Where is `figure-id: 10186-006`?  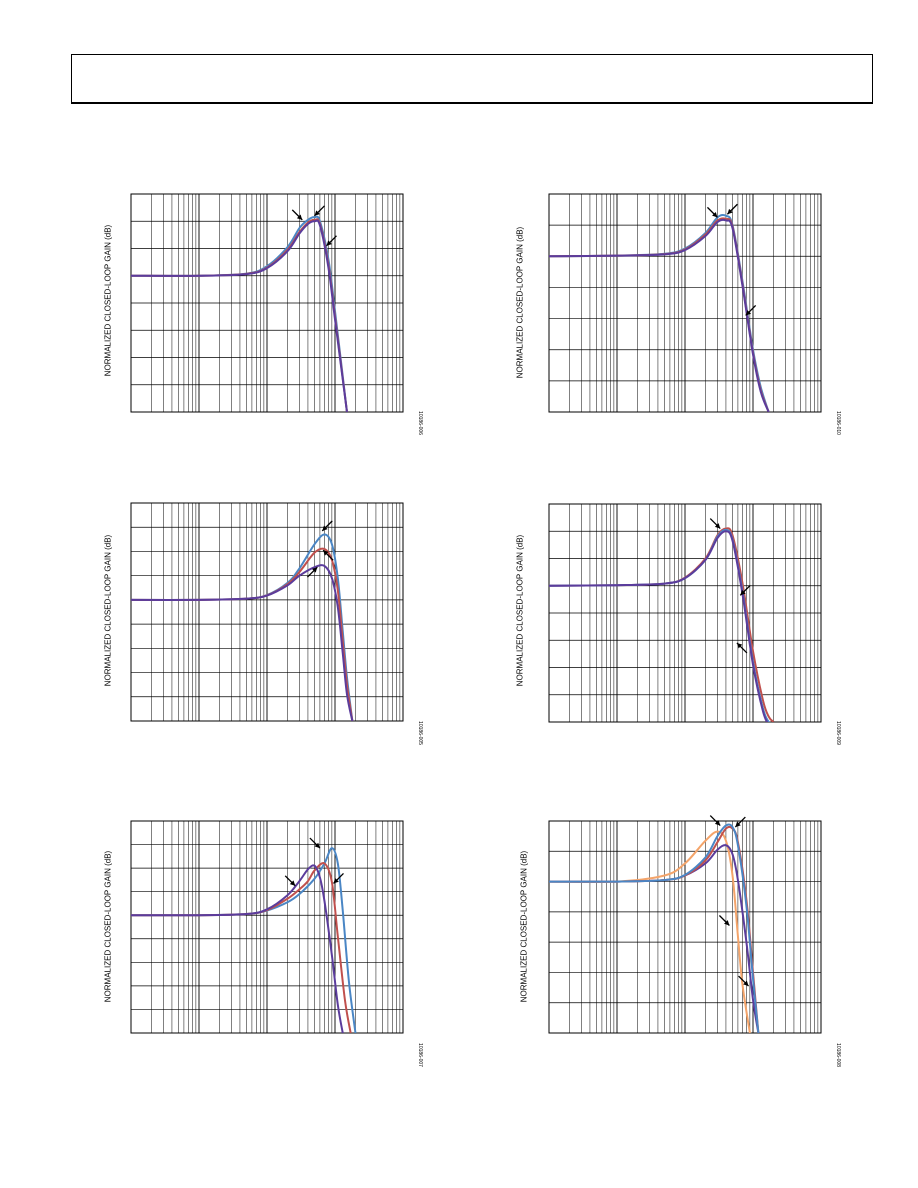 figure-id: 10186-006 is located at coordinates (419, 423).